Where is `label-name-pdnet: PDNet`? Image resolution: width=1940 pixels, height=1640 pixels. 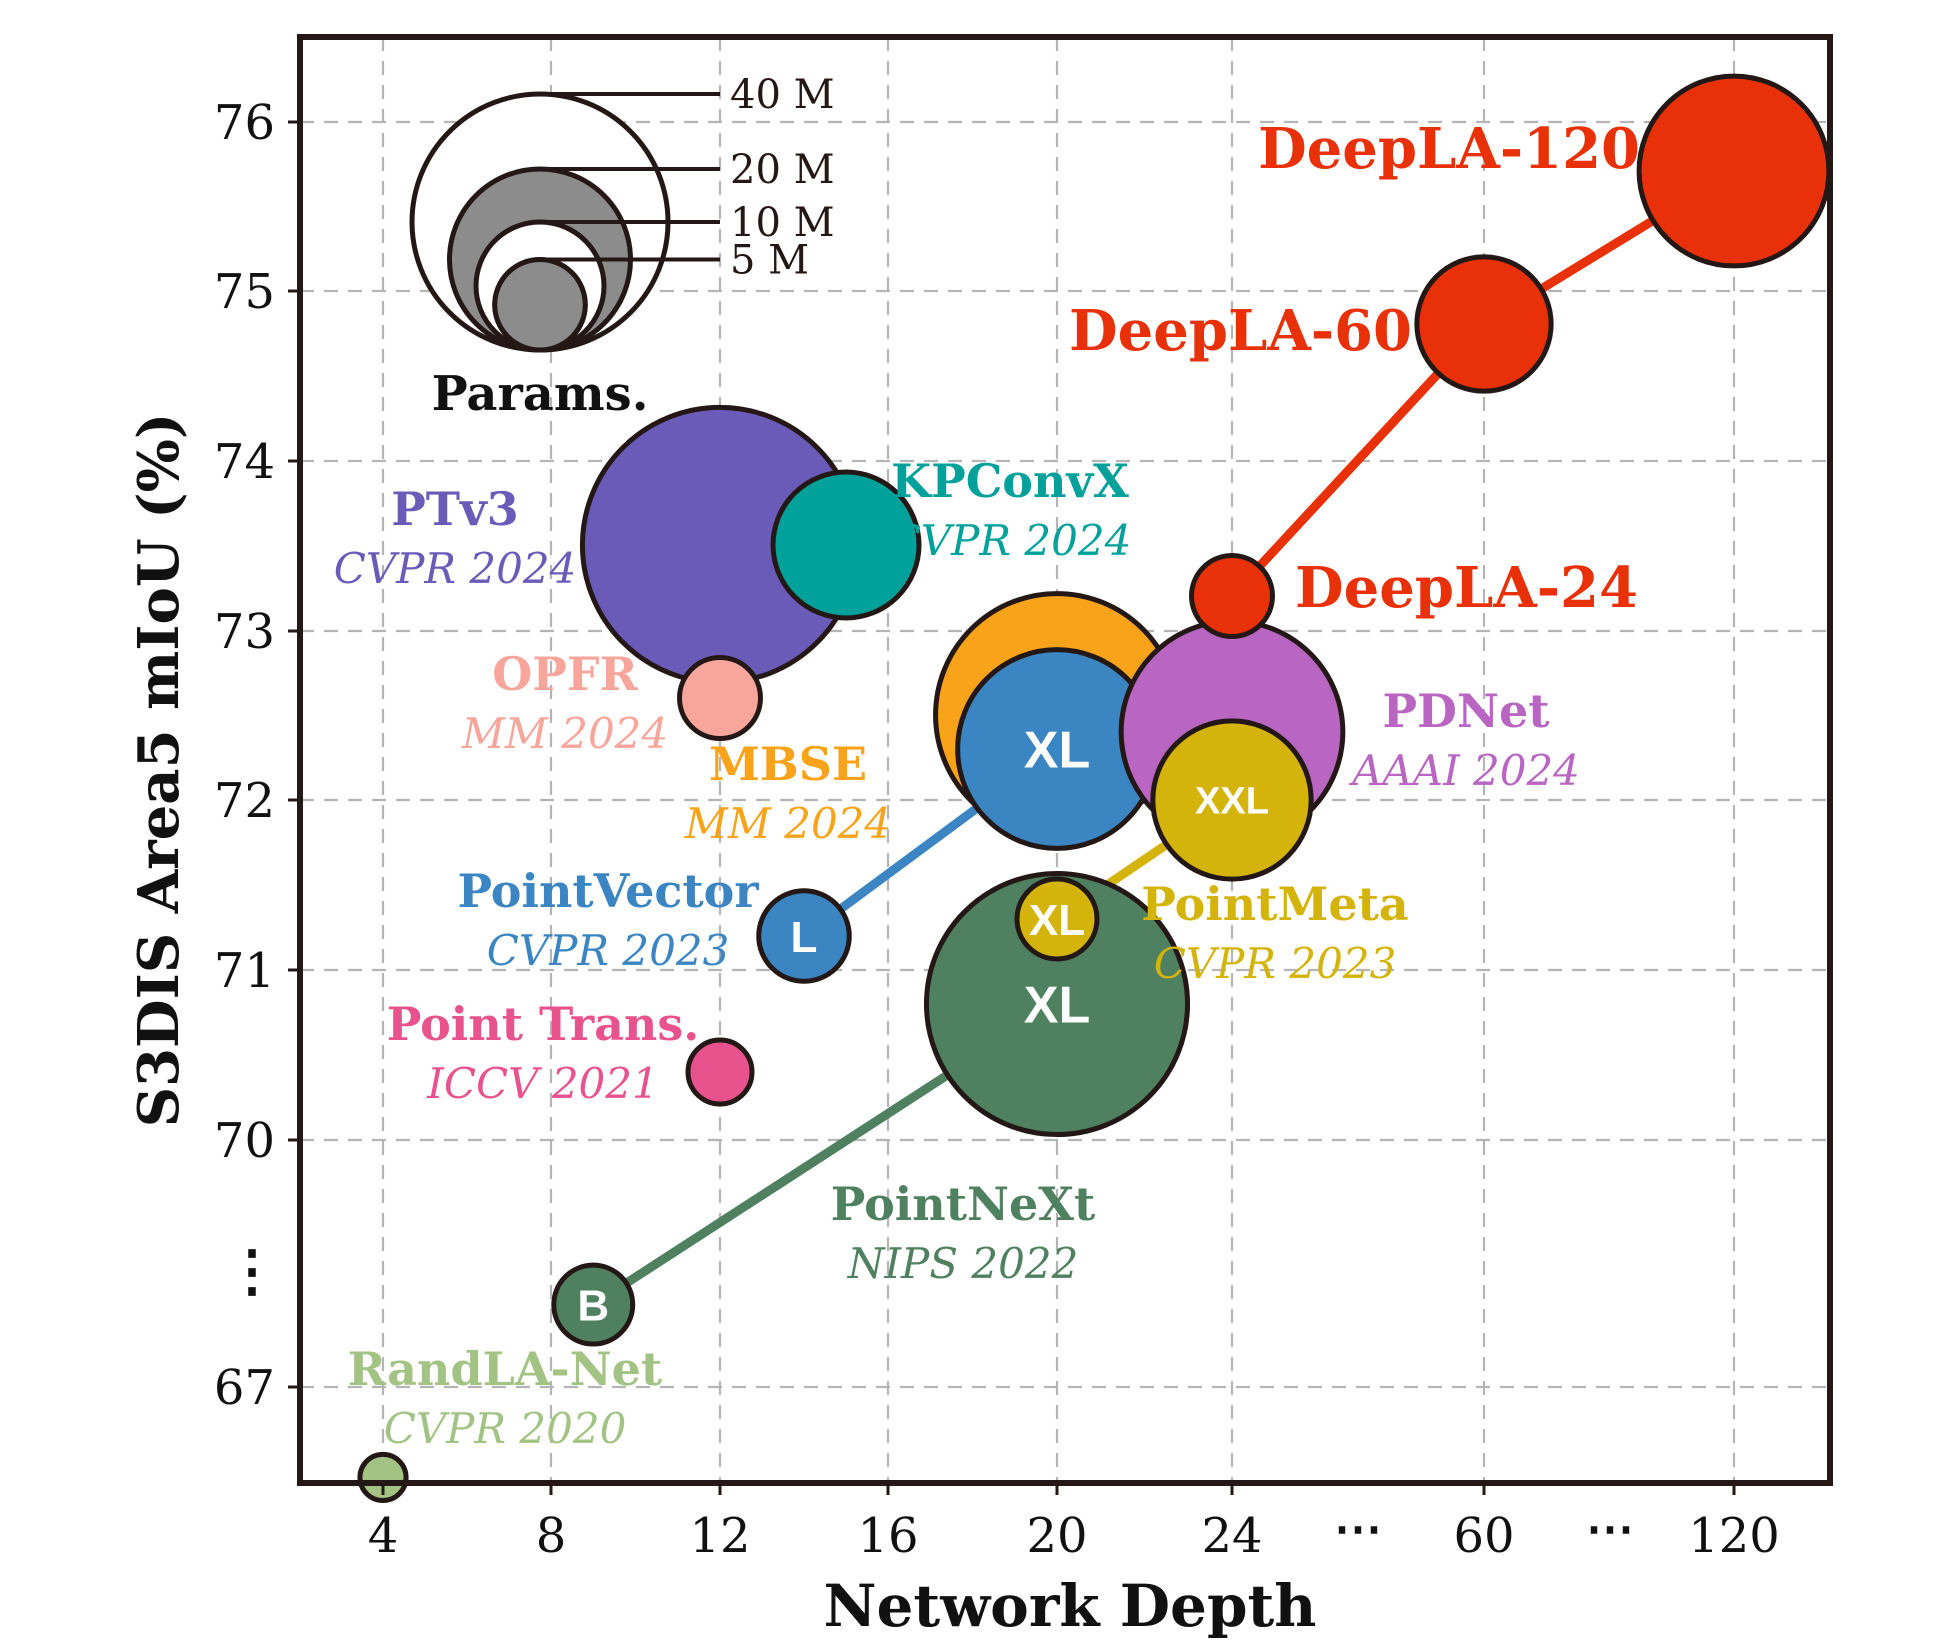
label-name-pdnet: PDNet is located at coordinates (1466, 711).